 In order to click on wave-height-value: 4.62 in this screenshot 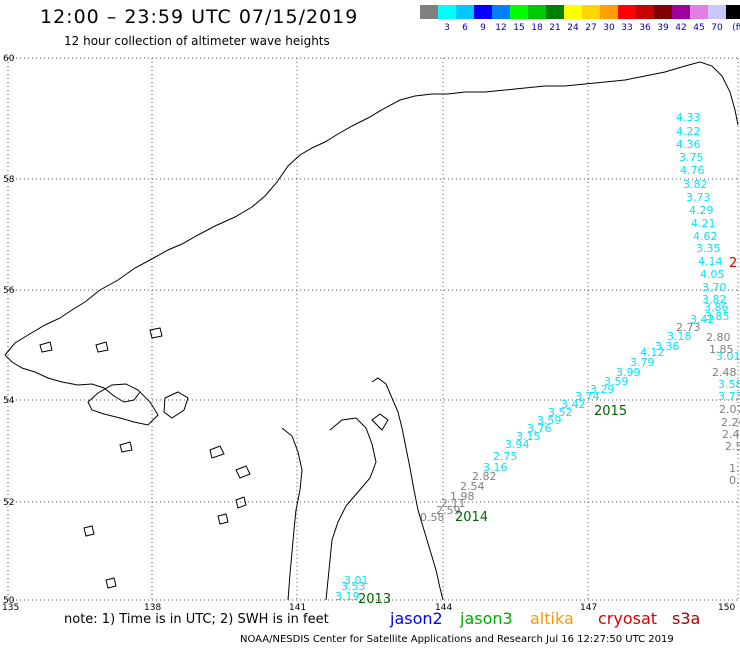, I will do `click(705, 236)`.